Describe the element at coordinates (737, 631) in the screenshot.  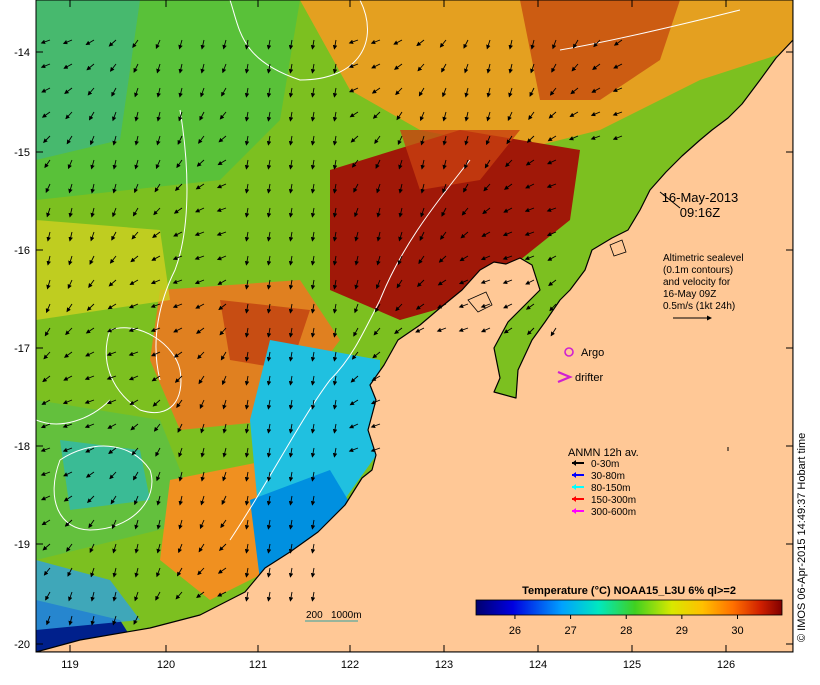
I see `colorbar-tick-label: 30` at that location.